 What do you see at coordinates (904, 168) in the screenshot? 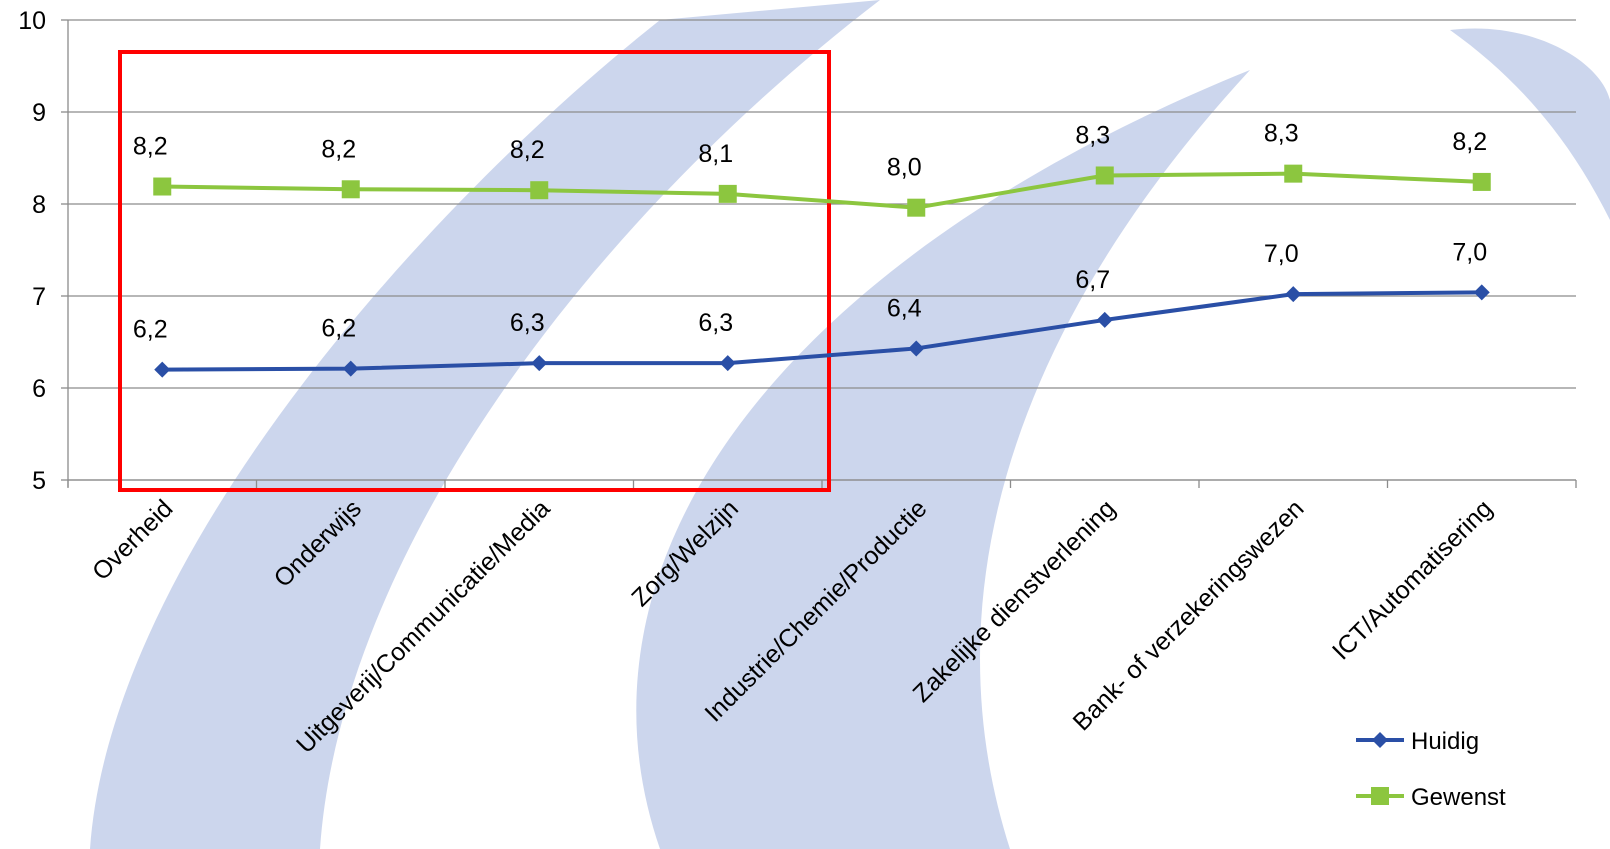
I see `data-label: 8,0` at bounding box center [904, 168].